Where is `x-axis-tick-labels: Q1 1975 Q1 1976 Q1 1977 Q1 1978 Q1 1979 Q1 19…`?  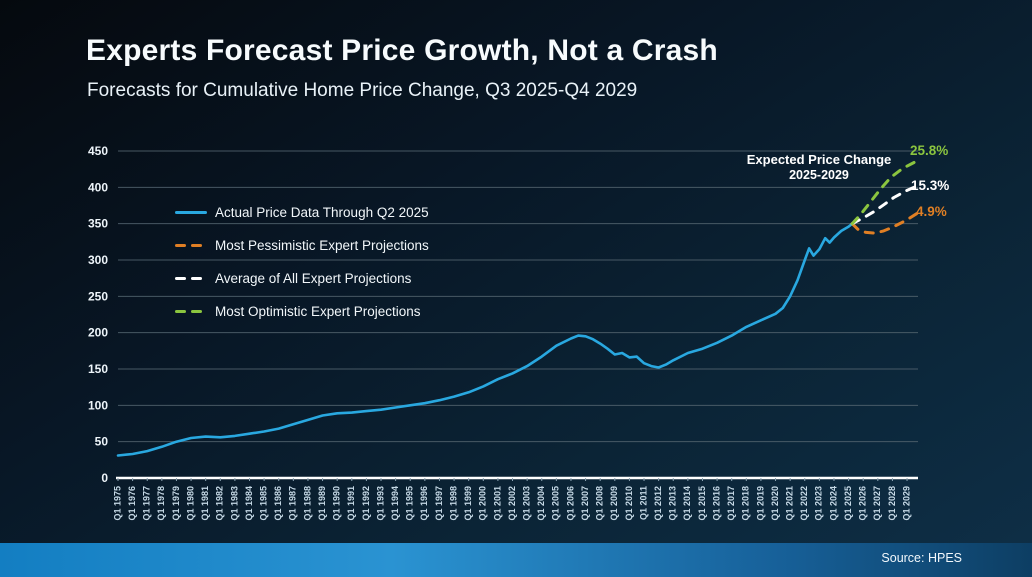
x-axis-tick-labels: Q1 1975 Q1 1976 Q1 1977 Q1 1978 Q1 1979 Q1 19… is located at coordinates (511, 499).